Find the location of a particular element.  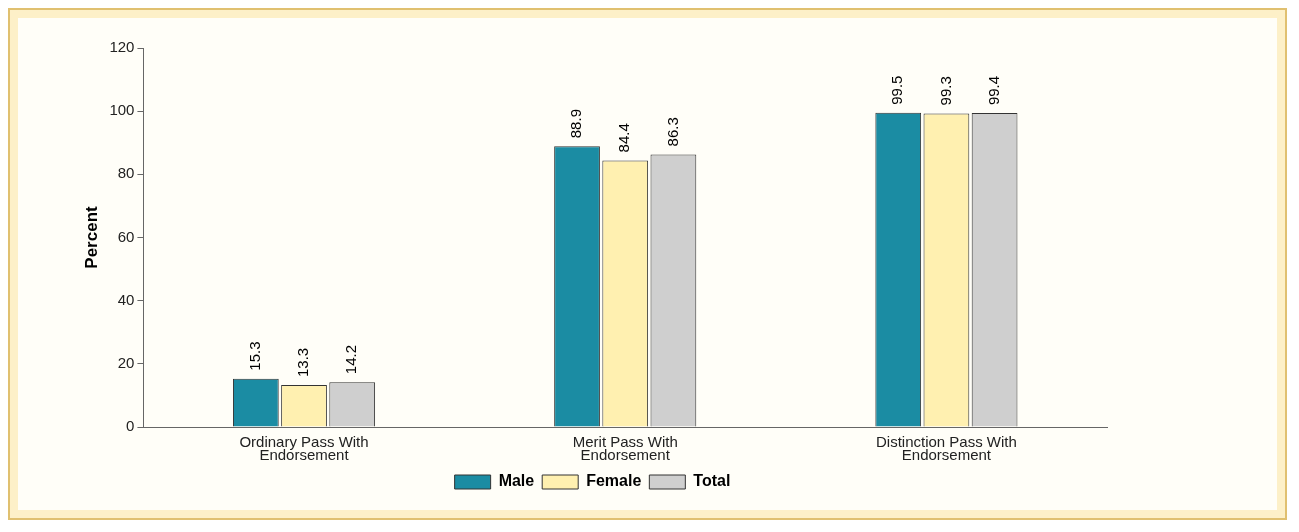

data-label: 86.3 is located at coordinates (672, 132).